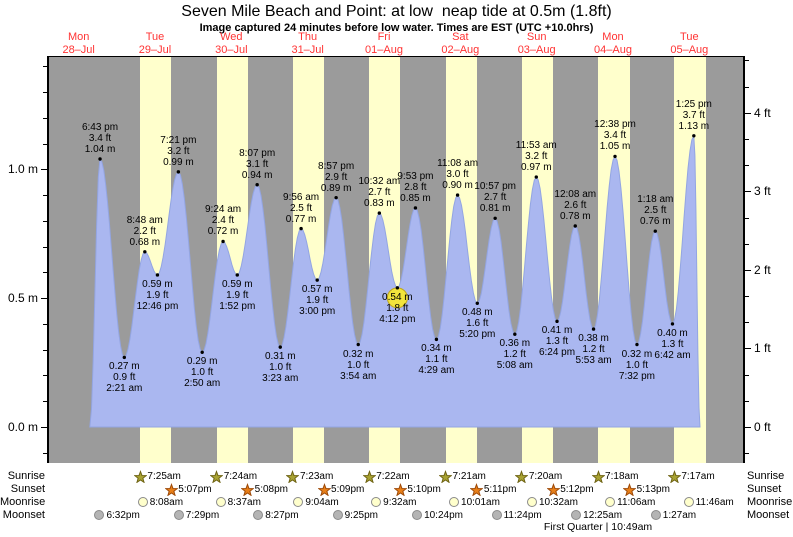  What do you see at coordinates (443, 515) in the screenshot?
I see `moonset-time: 10:24pm` at bounding box center [443, 515].